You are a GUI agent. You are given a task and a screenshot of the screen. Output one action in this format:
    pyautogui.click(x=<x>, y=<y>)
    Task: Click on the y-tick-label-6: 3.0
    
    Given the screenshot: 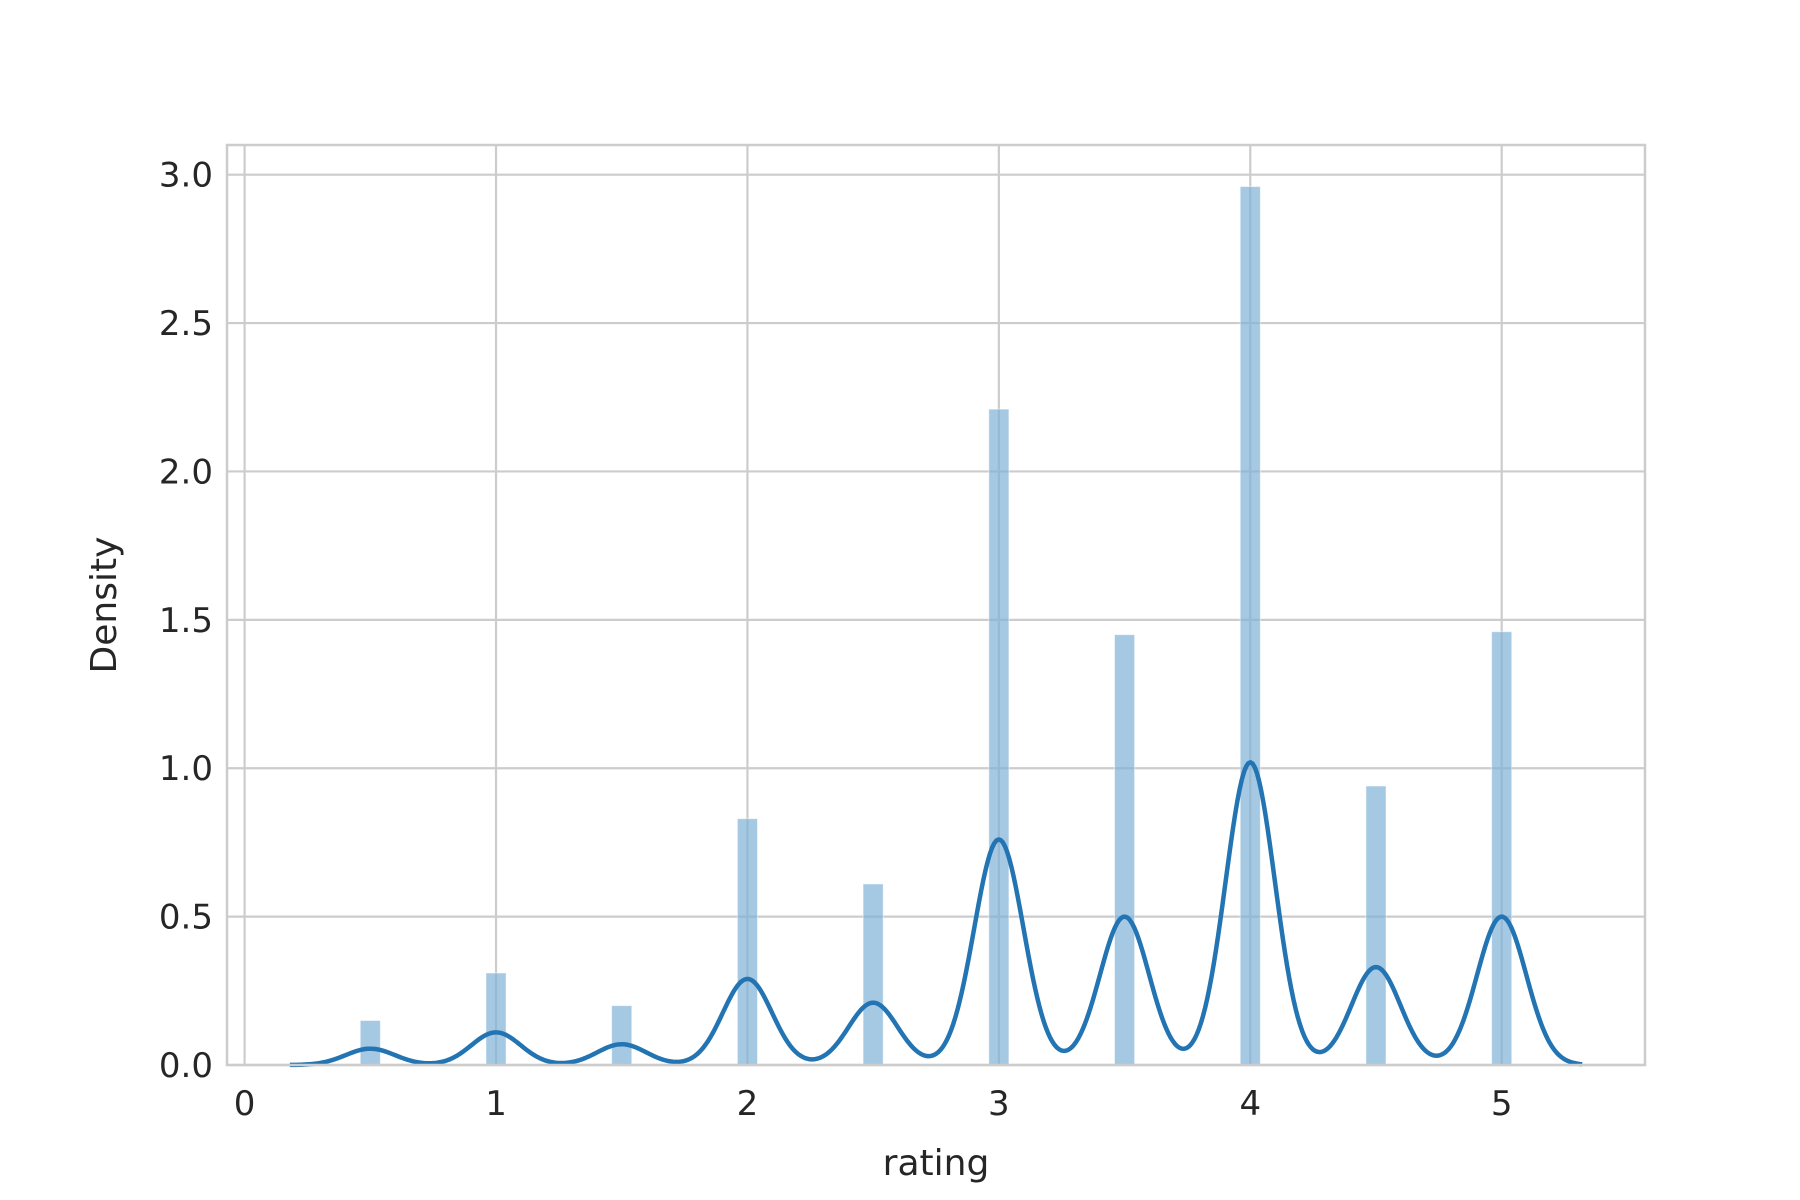 What is the action you would take?
    pyautogui.click(x=186, y=176)
    